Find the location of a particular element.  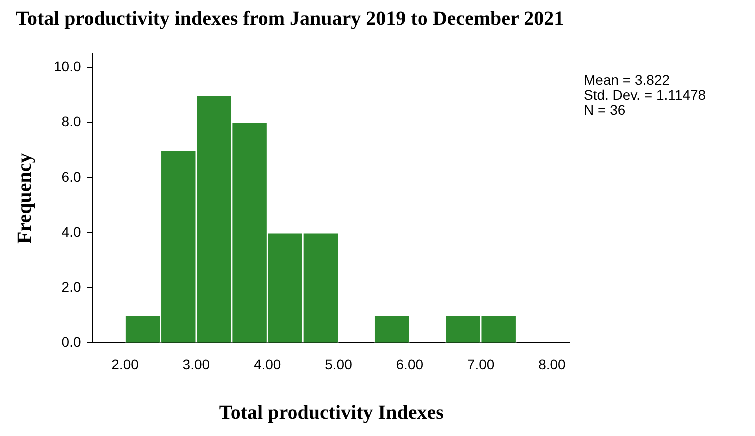

x-tick-label: 6.00 is located at coordinates (410, 364).